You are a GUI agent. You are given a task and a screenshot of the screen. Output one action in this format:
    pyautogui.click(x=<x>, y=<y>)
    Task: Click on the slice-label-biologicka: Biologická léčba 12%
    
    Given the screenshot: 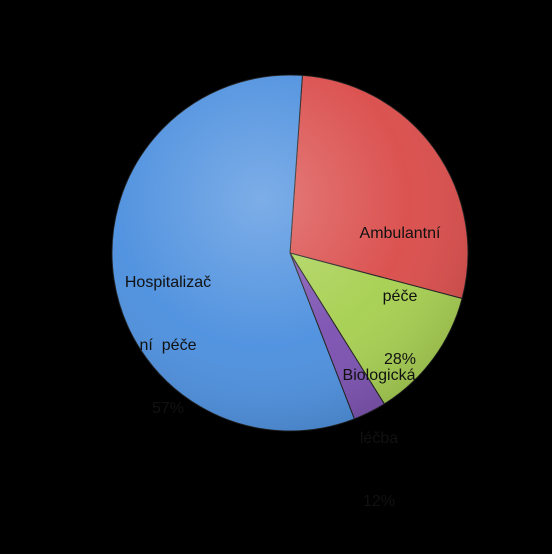 What is the action you would take?
    pyautogui.click(x=379, y=438)
    